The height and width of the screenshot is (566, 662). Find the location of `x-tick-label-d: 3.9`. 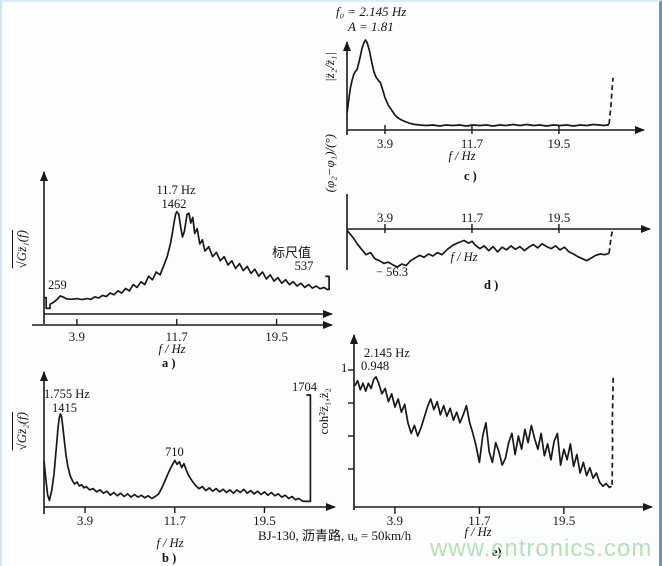

x-tick-label-d: 3.9 is located at coordinates (385, 217).